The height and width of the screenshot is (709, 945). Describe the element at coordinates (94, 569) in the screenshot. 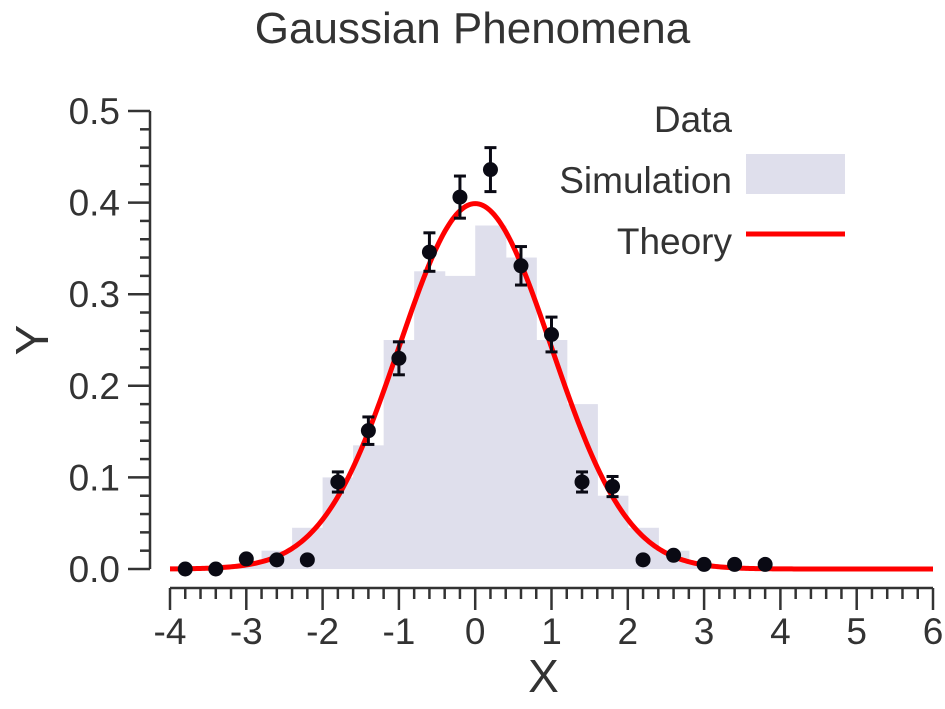

I see `y-tick-label: 0.0` at that location.